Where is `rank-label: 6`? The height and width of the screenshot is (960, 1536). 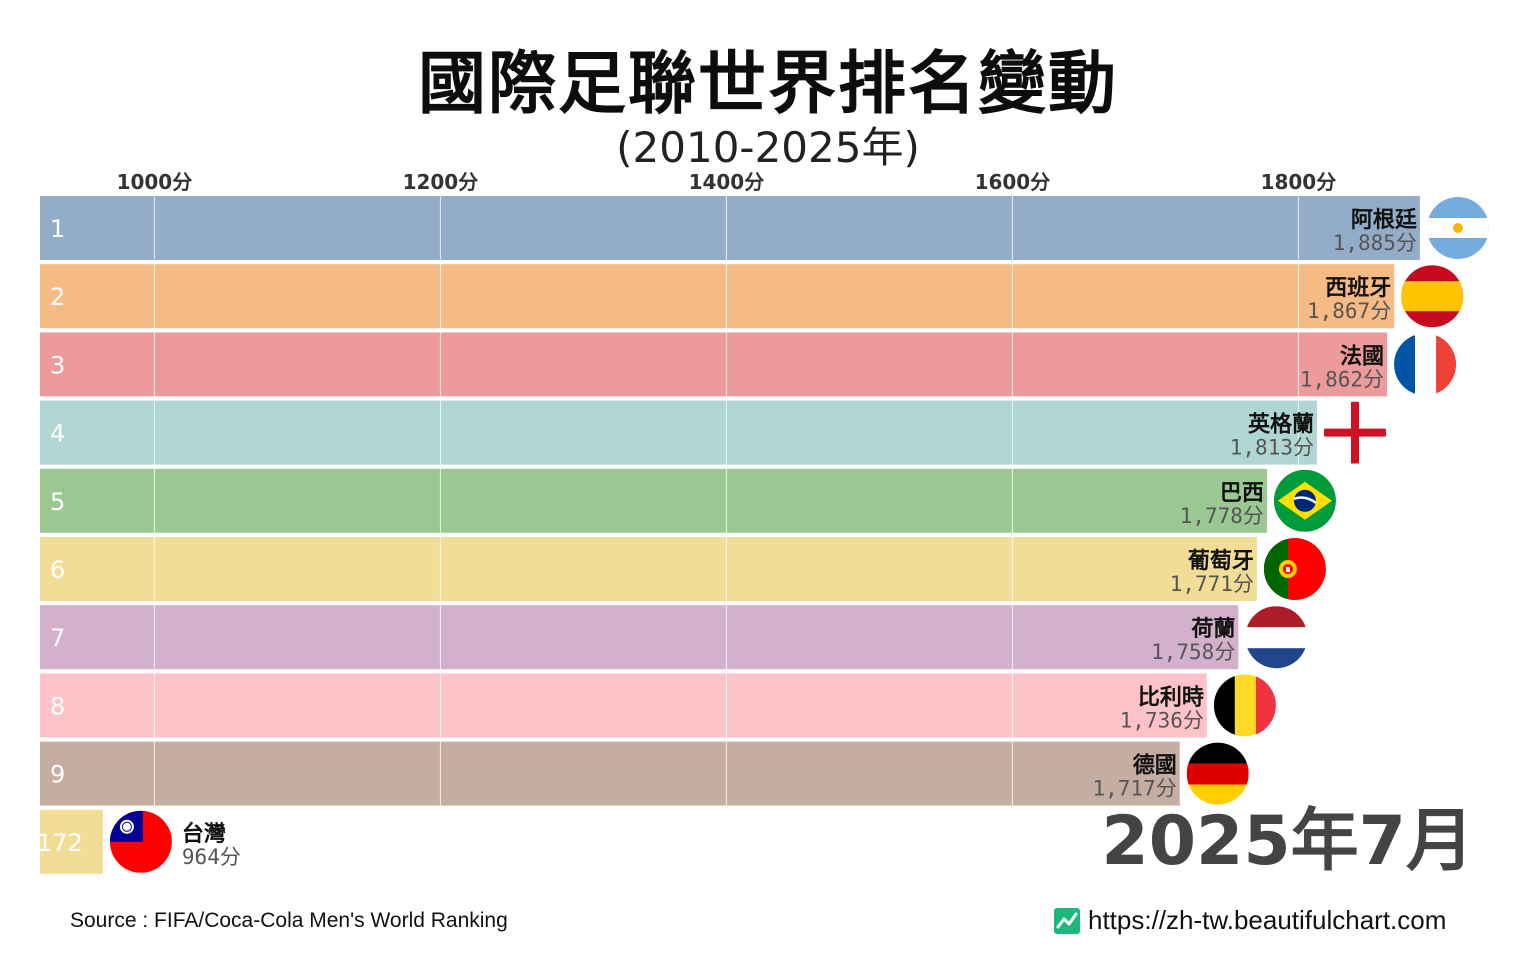 rank-label: 6 is located at coordinates (57, 570).